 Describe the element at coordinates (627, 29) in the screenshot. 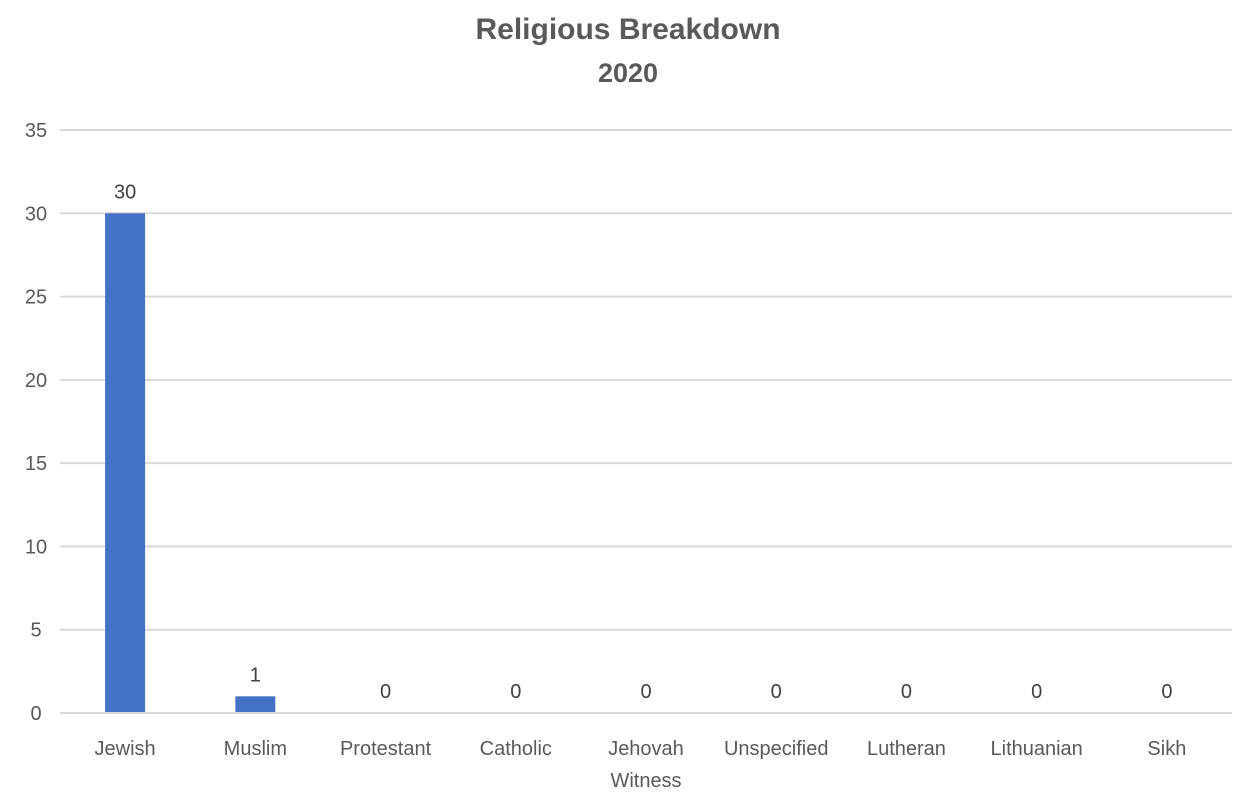

I see `chart-title: Religious Breakdown` at that location.